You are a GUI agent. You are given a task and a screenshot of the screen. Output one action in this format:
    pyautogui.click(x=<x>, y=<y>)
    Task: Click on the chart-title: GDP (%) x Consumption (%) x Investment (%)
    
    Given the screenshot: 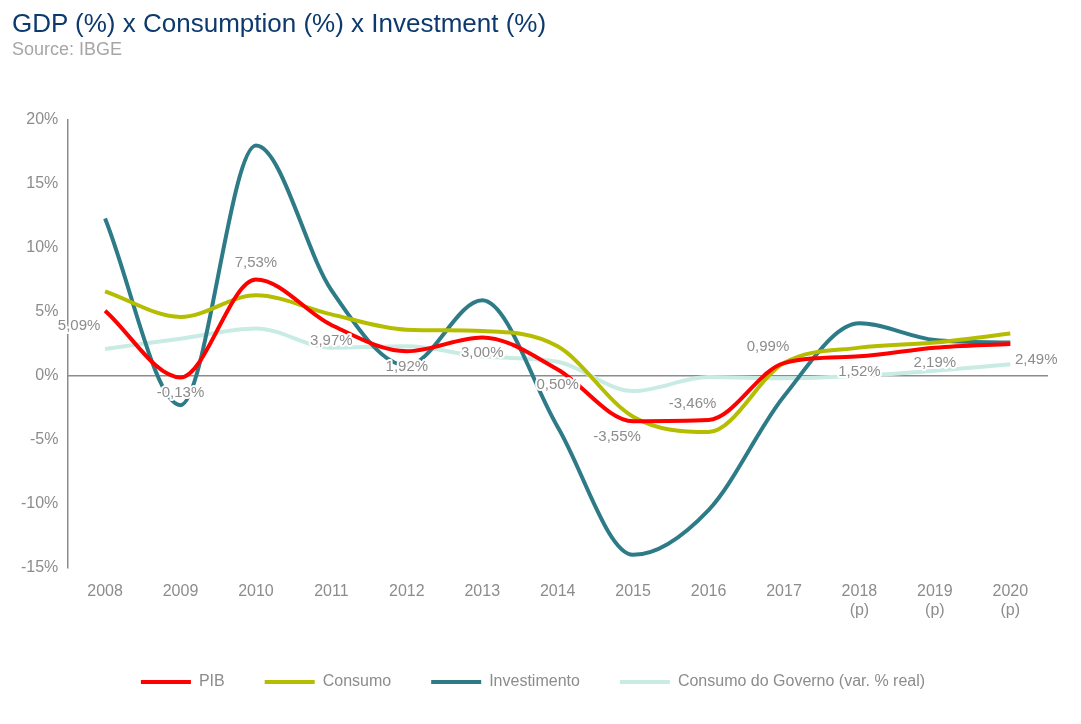 What is the action you would take?
    pyautogui.click(x=280, y=23)
    